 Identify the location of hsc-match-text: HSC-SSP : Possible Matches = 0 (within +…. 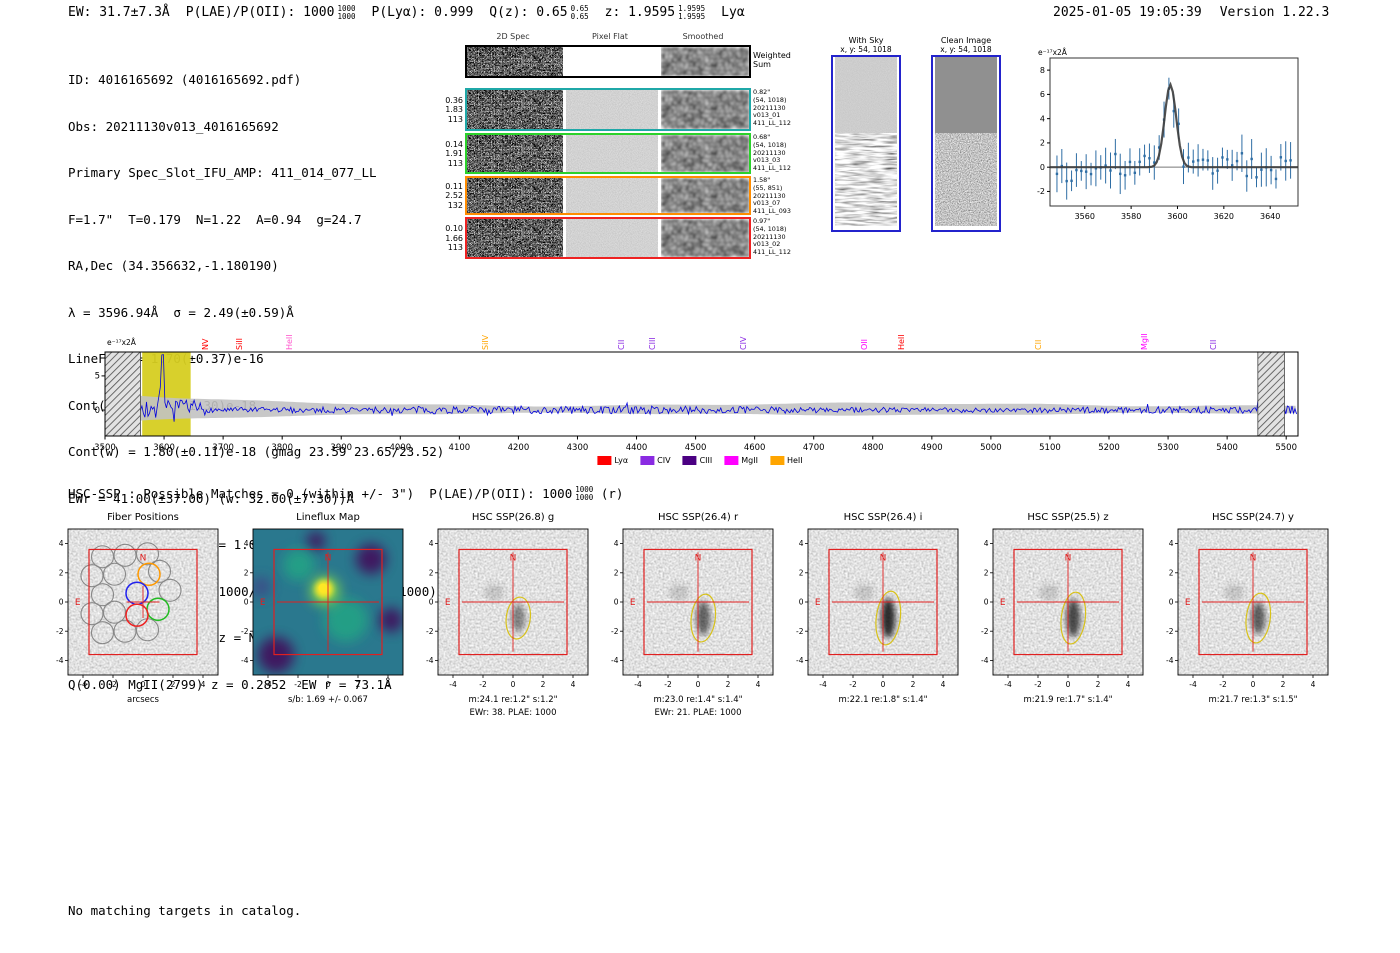
(249, 493).